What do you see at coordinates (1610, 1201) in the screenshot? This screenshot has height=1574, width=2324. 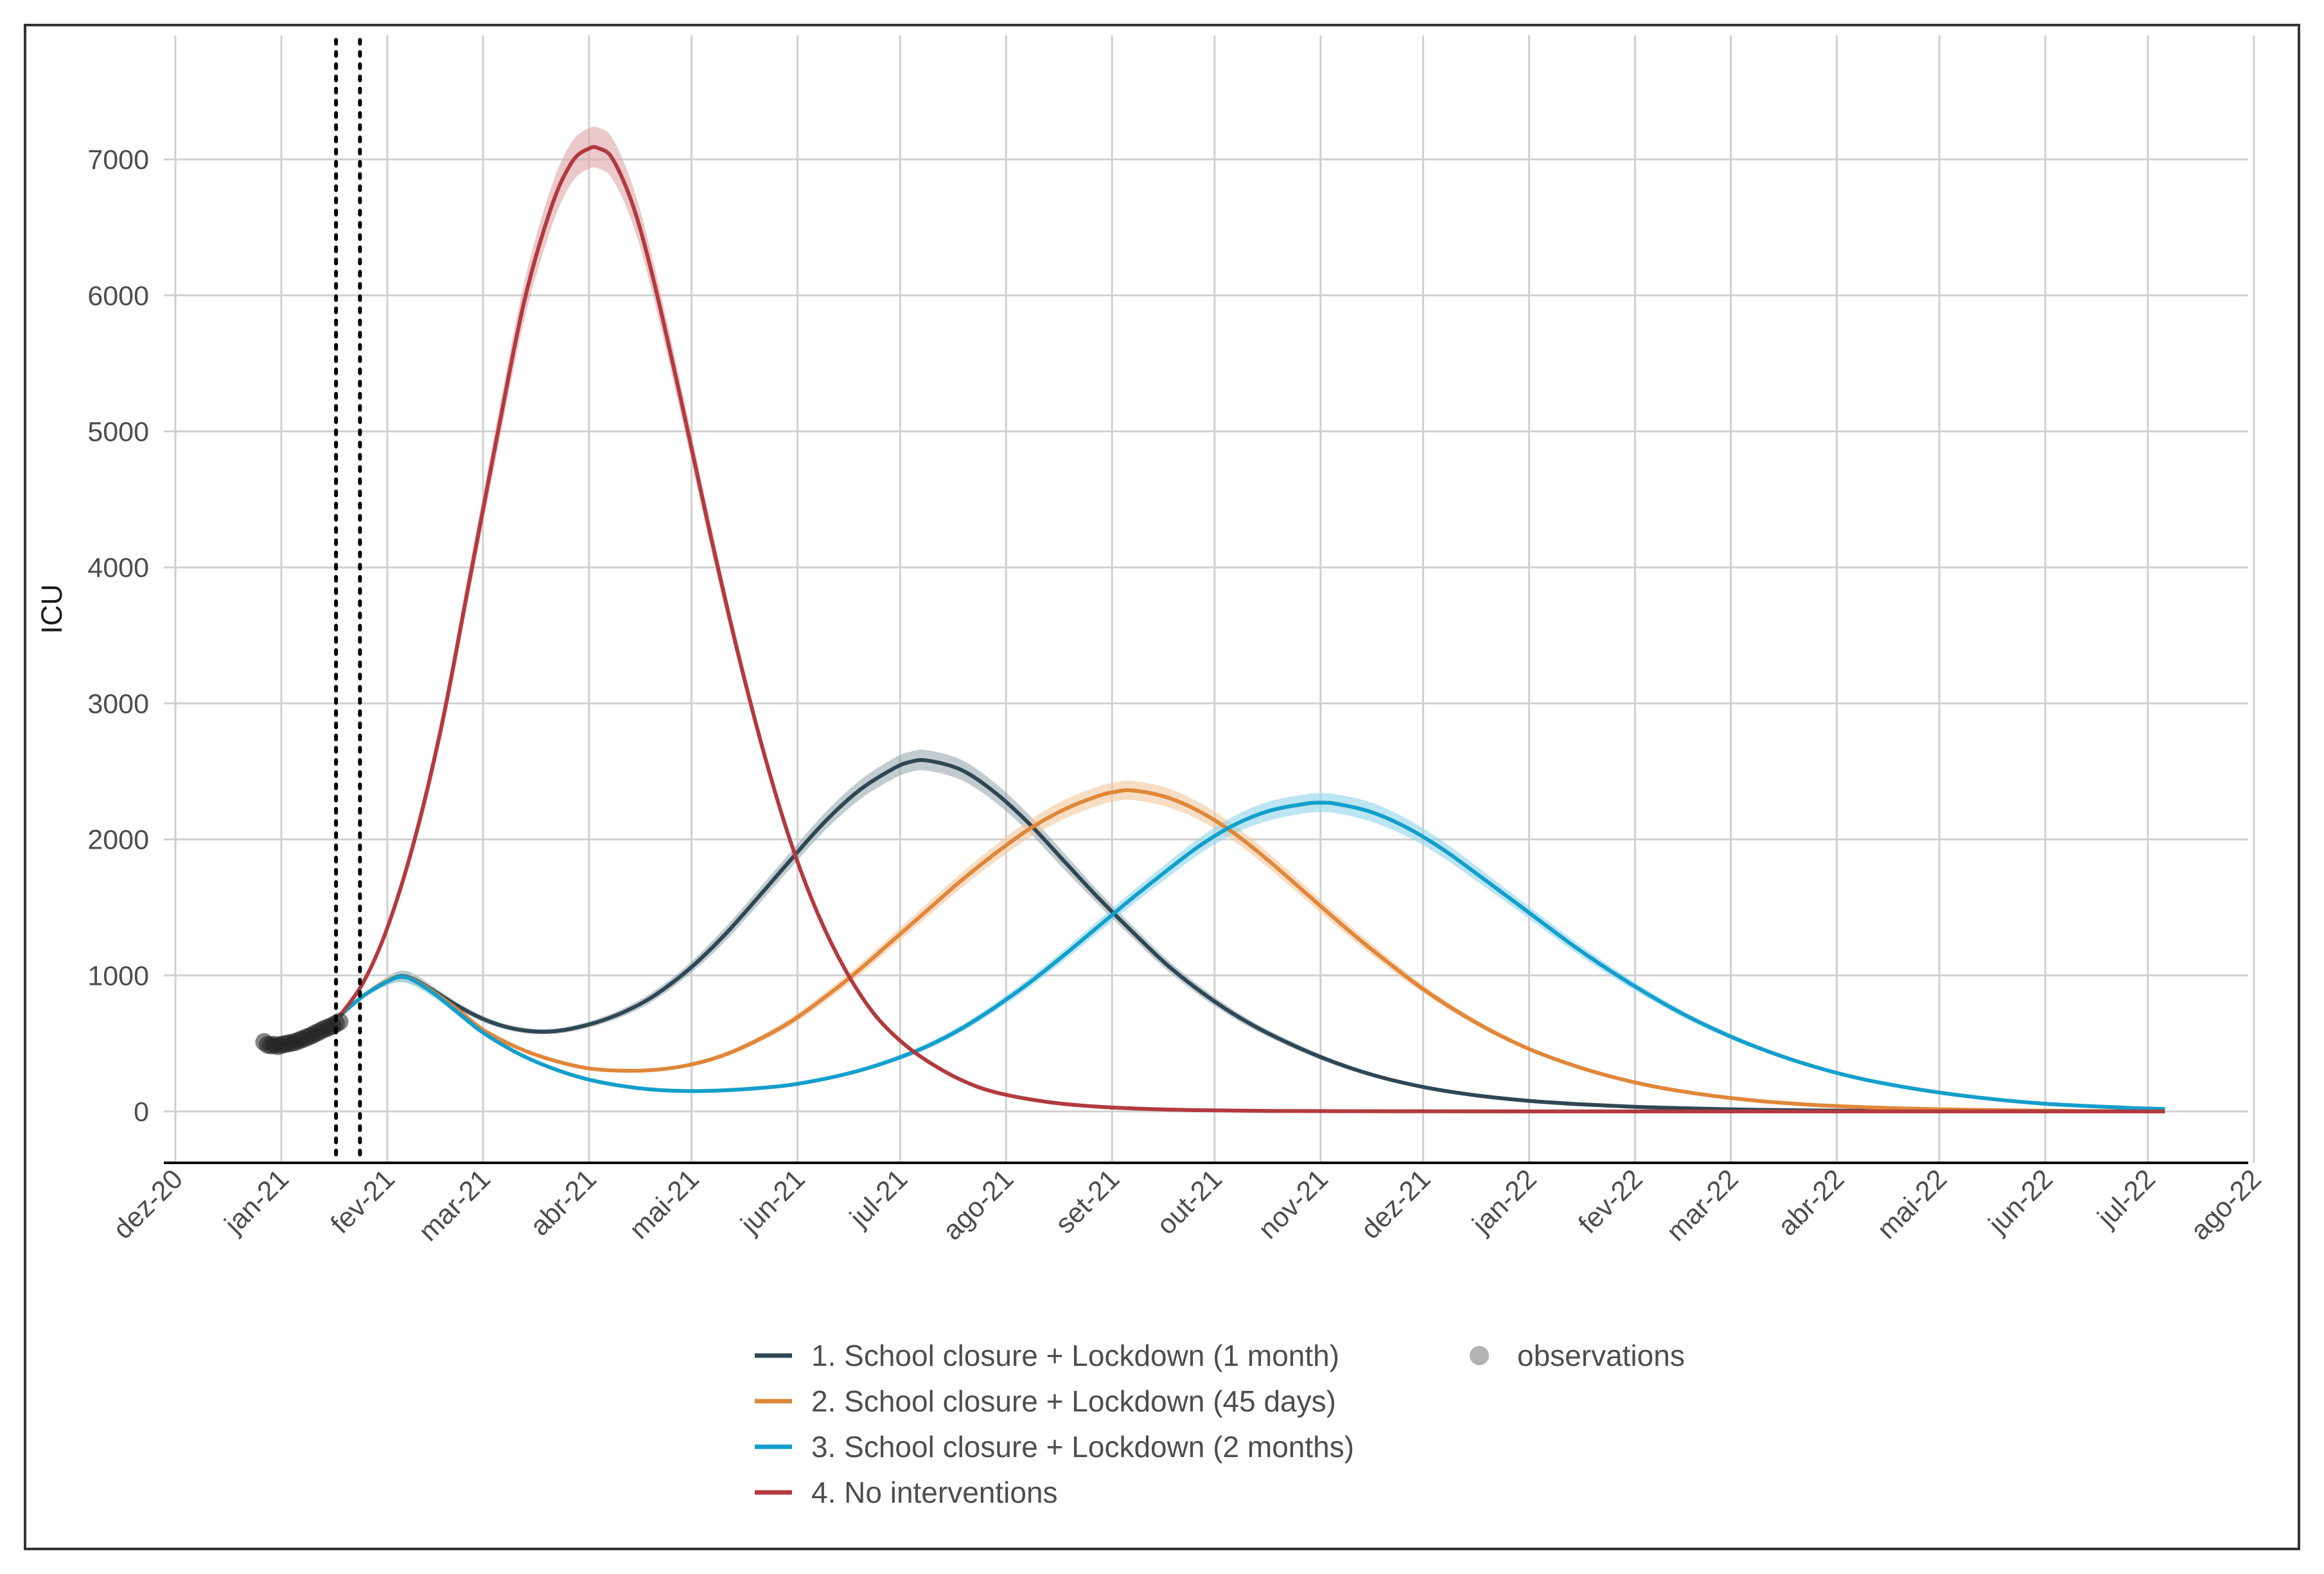 I see `x-tick-label: fev-22` at bounding box center [1610, 1201].